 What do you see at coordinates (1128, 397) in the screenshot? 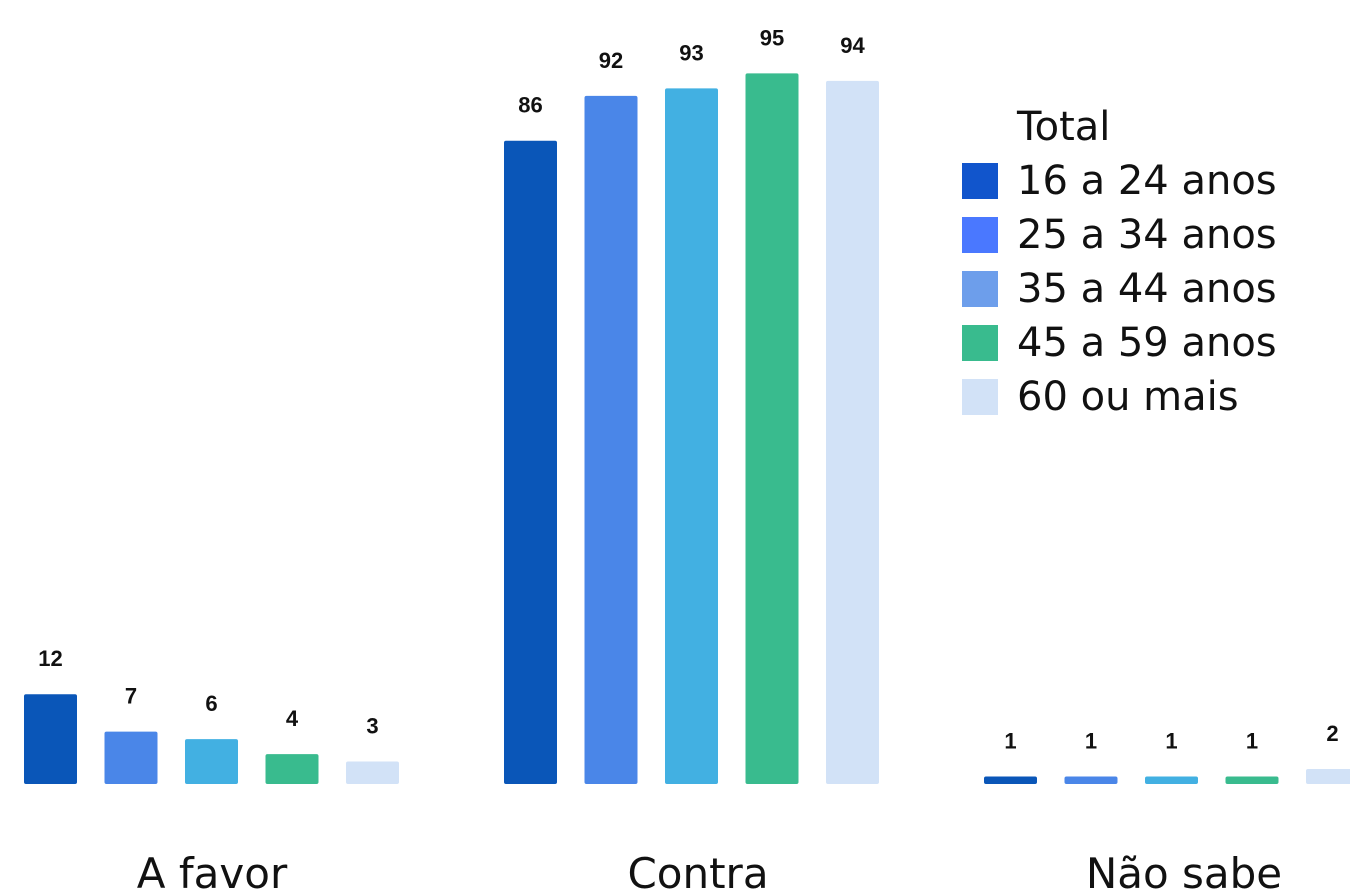
I see `legend-label: 60 ou mais` at bounding box center [1128, 397].